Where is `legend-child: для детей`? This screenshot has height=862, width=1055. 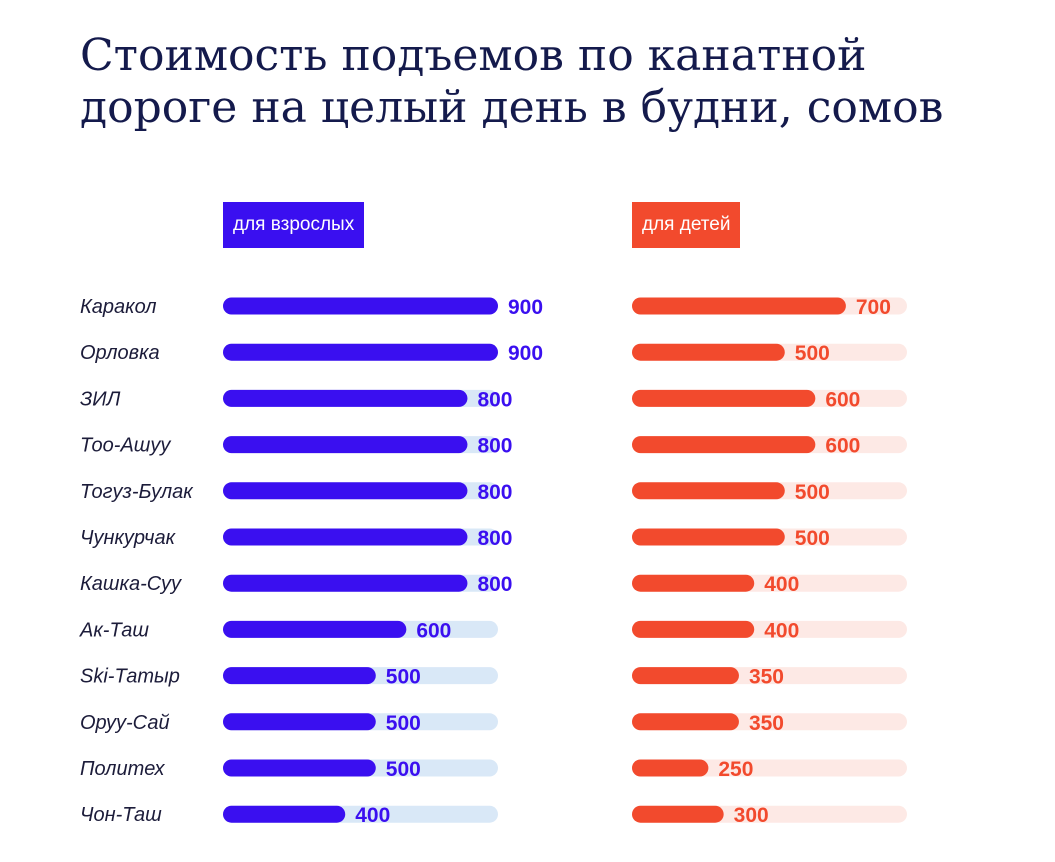
legend-child: для детей is located at coordinates (686, 225).